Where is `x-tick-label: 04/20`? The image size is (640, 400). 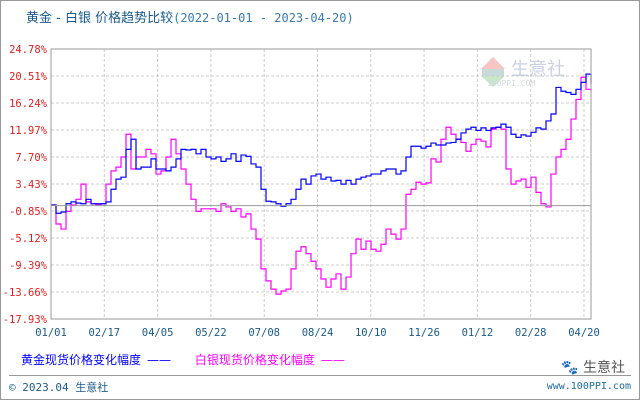
x-tick-label: 04/20 is located at coordinates (584, 333).